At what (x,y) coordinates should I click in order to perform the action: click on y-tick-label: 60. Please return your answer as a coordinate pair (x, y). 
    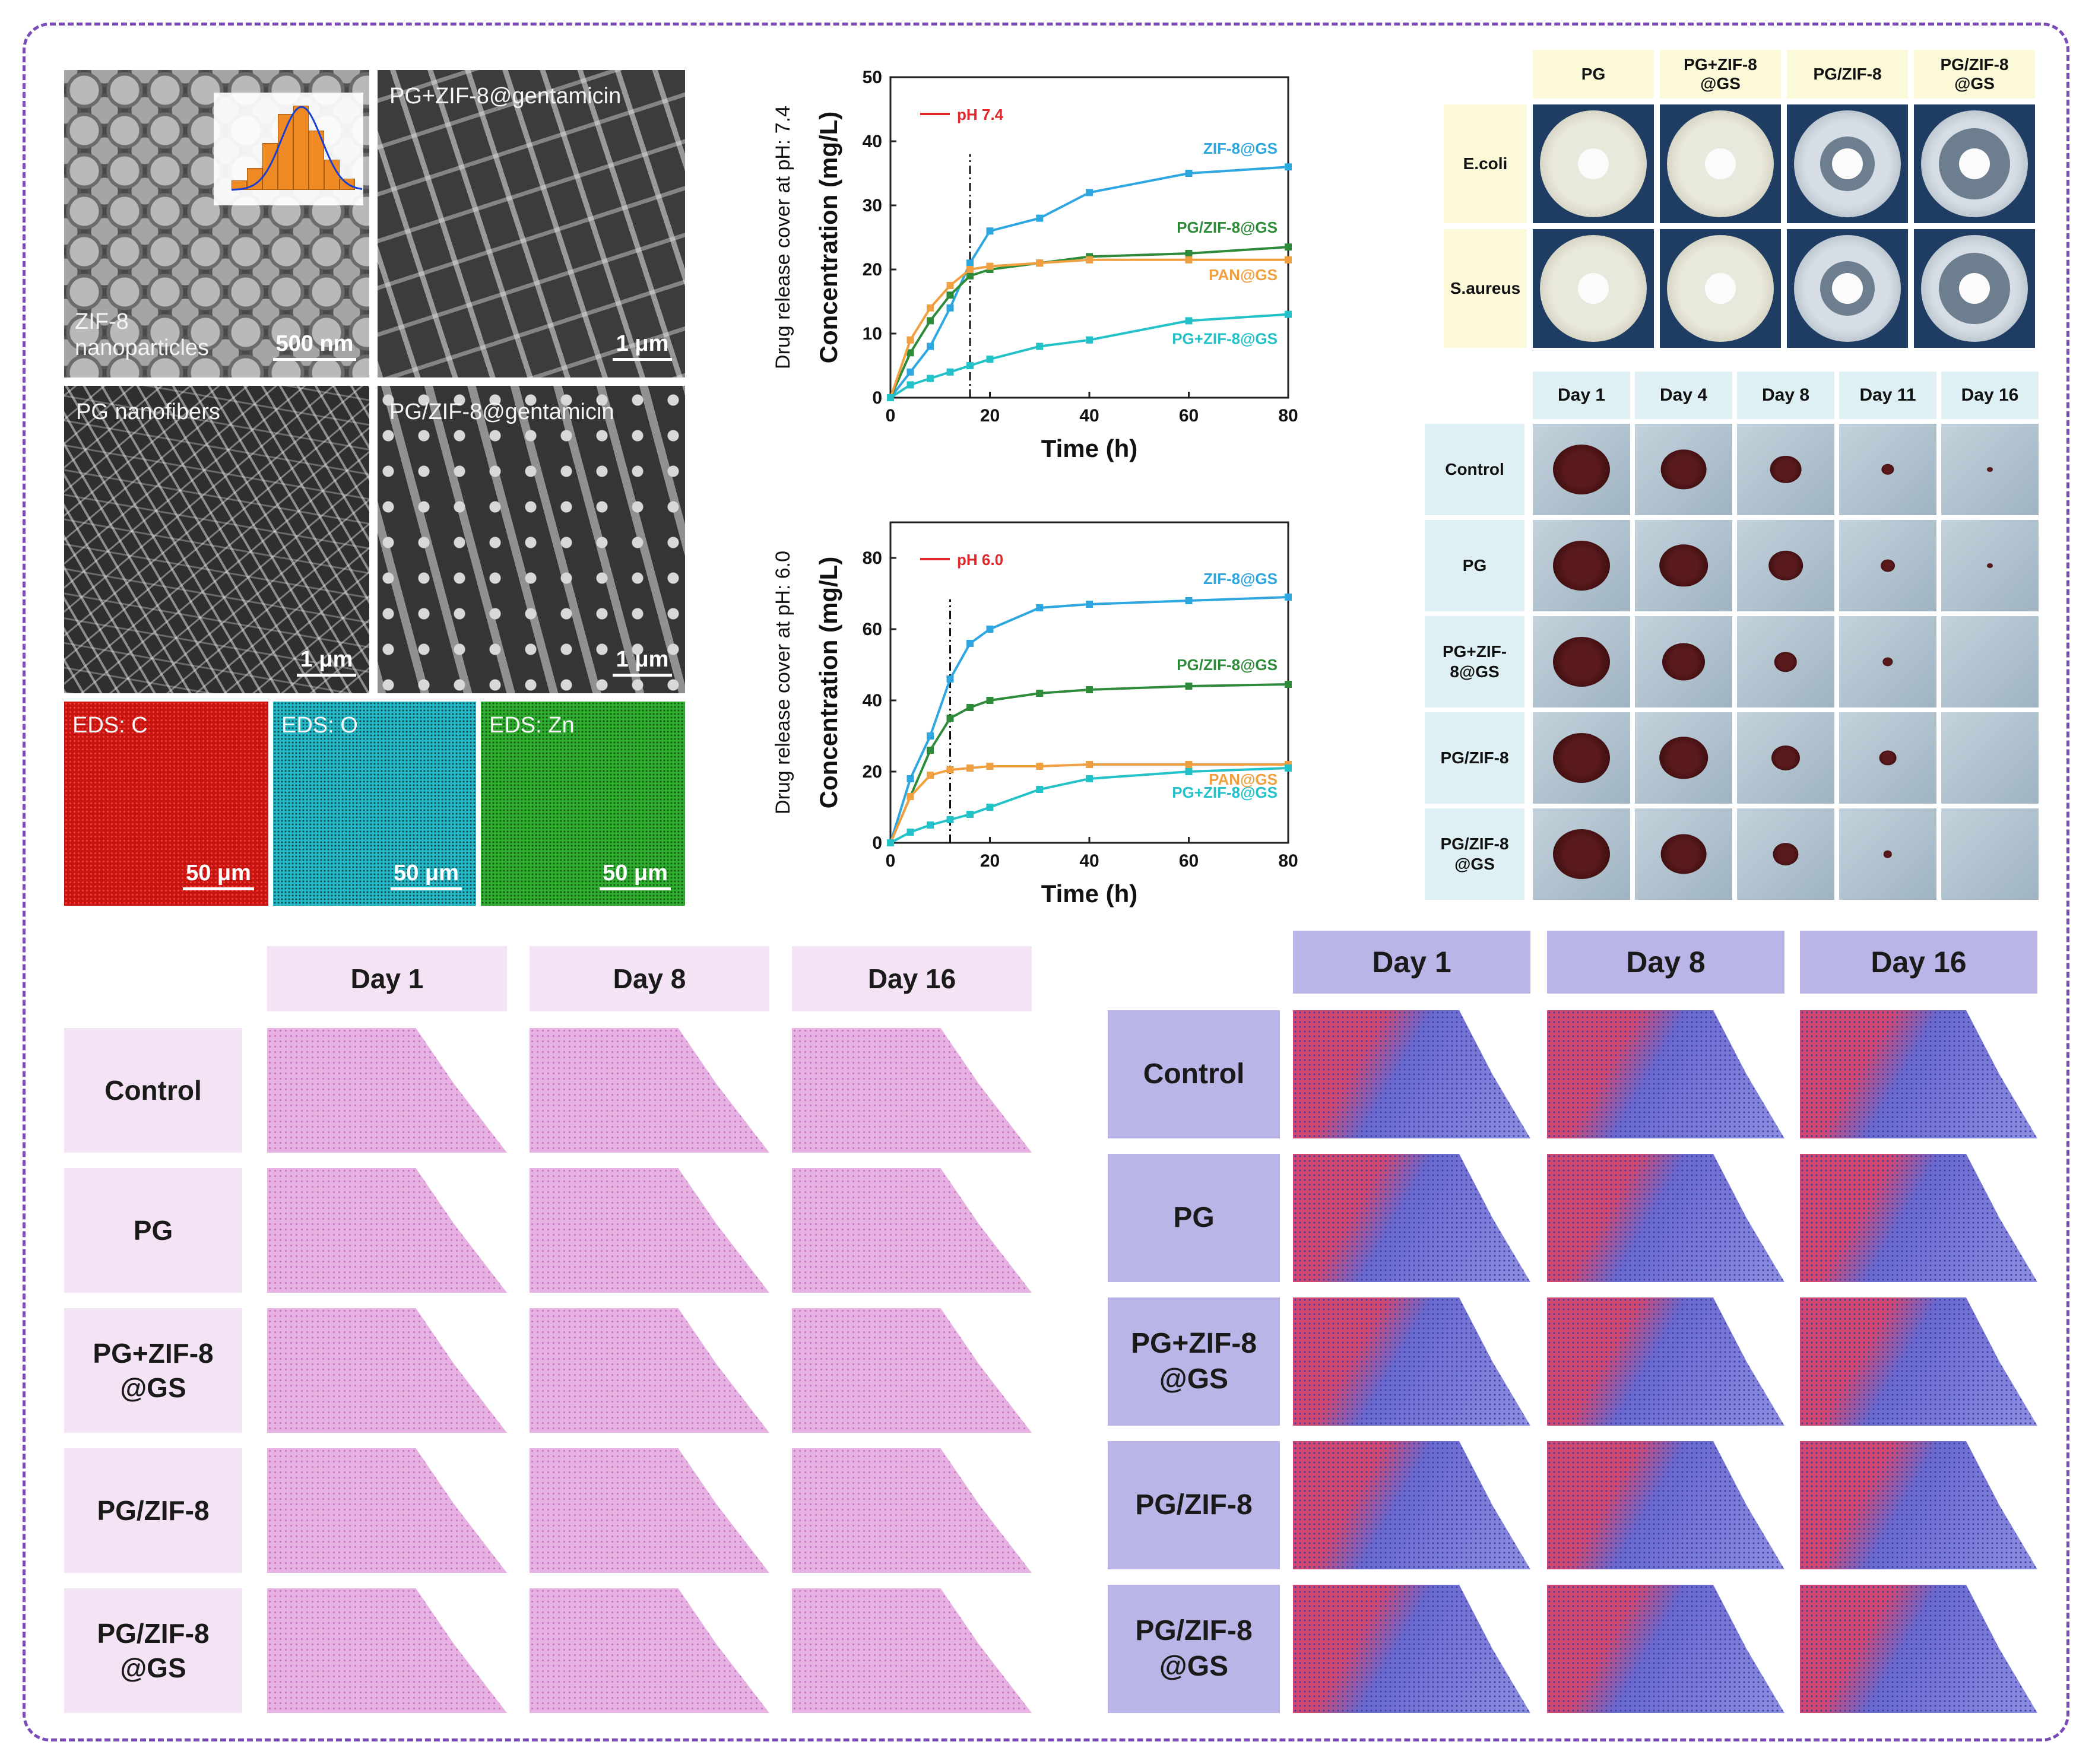
    Looking at the image, I should click on (872, 629).